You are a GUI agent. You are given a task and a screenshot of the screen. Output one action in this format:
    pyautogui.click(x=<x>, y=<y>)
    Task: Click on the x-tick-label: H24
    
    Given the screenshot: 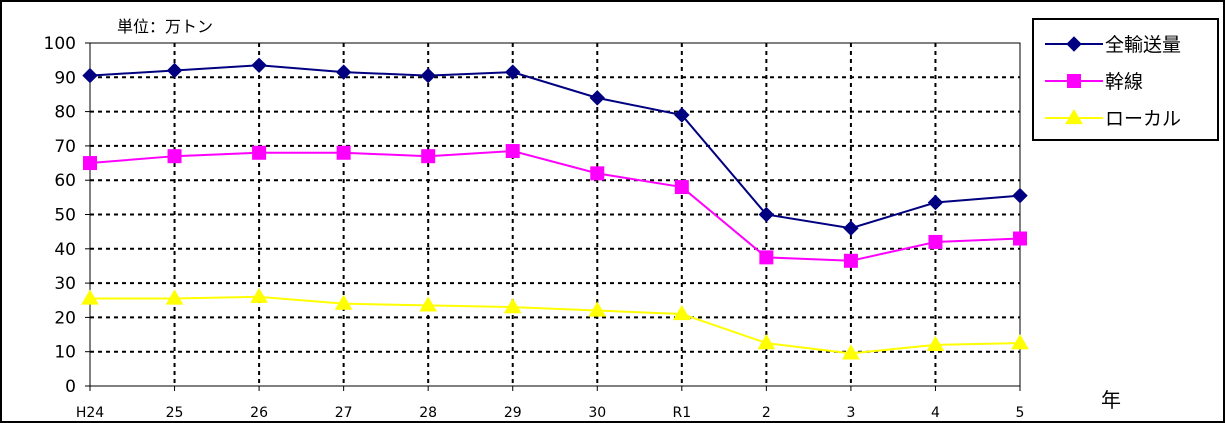 What is the action you would take?
    pyautogui.click(x=90, y=413)
    